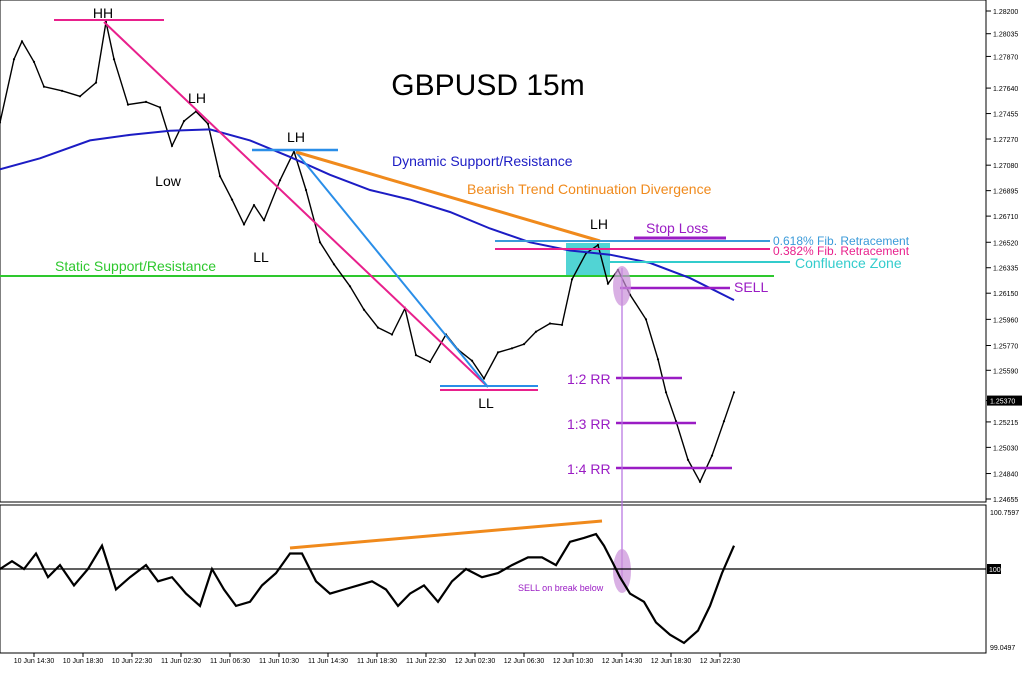 The height and width of the screenshot is (673, 1024). What do you see at coordinates (1005, 89) in the screenshot?
I see `price-tick-label: 1.27640` at bounding box center [1005, 89].